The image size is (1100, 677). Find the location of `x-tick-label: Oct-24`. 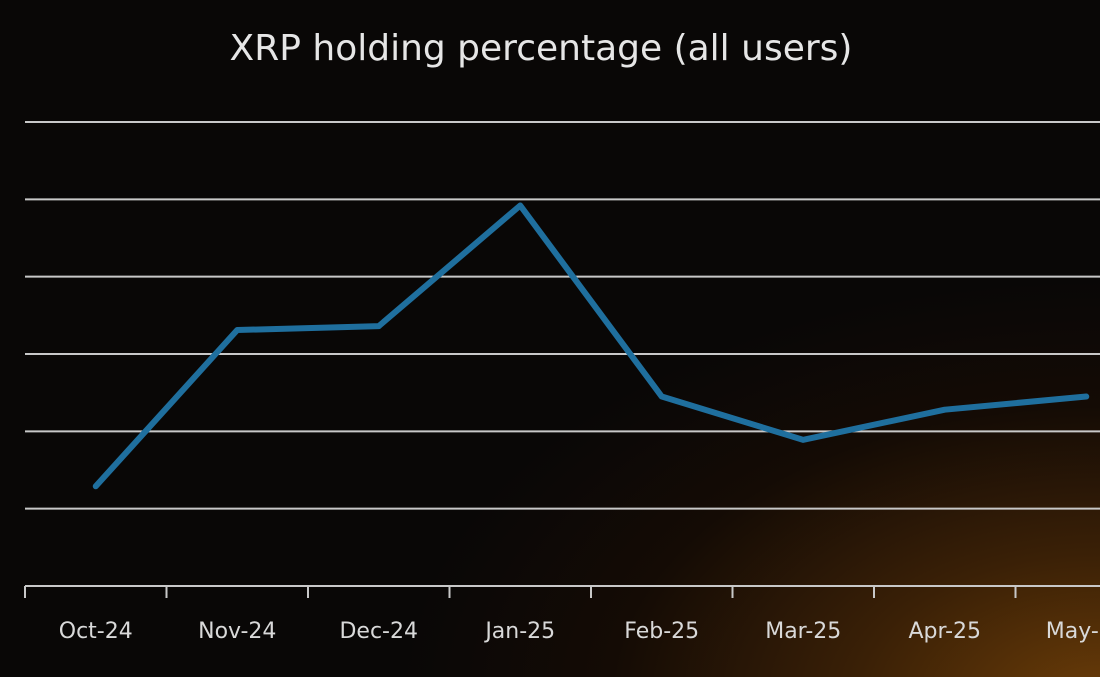

x-tick-label: Oct-24 is located at coordinates (96, 631).